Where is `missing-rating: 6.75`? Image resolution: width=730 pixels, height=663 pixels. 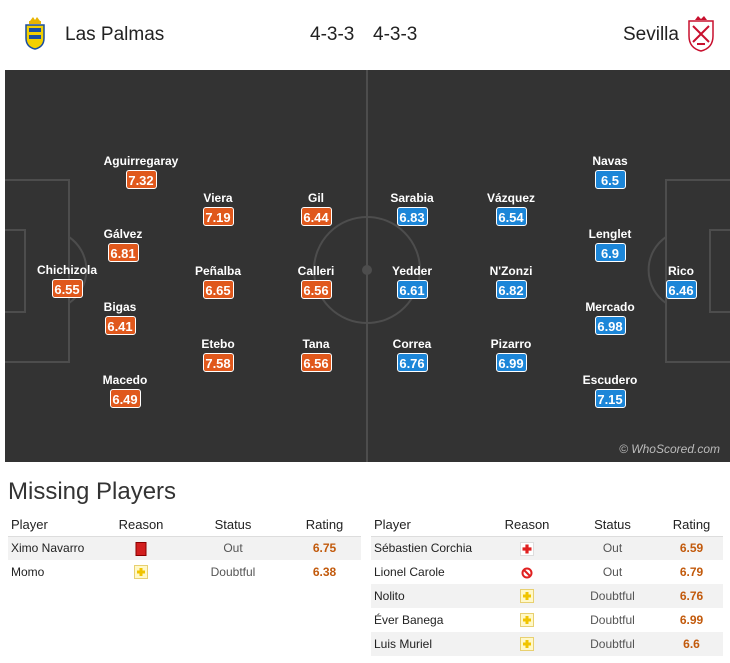
missing-rating: 6.75 is located at coordinates (324, 548).